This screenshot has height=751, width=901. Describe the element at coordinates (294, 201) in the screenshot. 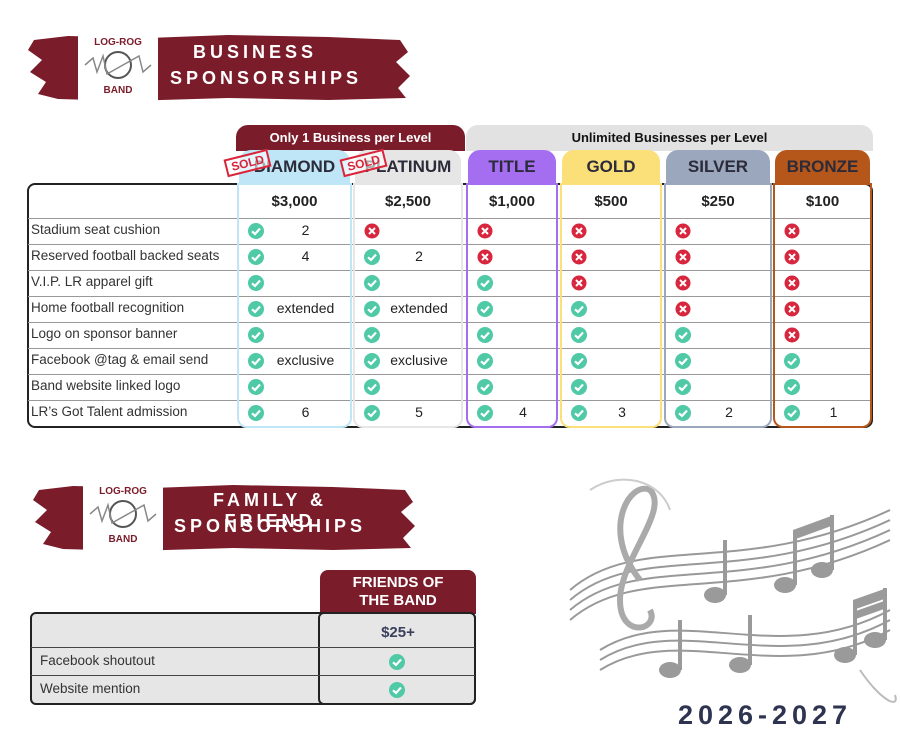

I see `price: $3,000` at that location.